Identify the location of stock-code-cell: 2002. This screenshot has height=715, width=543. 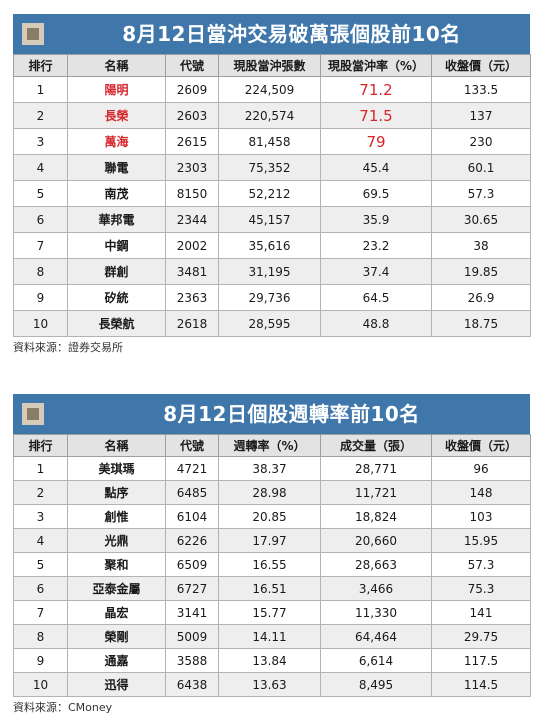
(192, 245).